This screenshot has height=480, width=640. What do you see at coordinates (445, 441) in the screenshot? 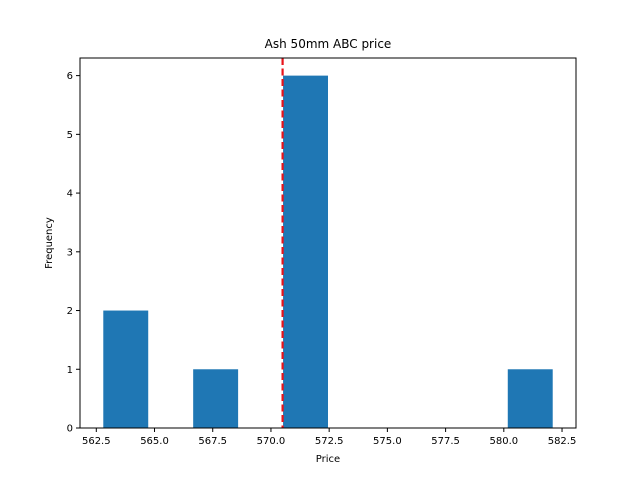
I see `x-tick-label: 577.5` at bounding box center [445, 441].